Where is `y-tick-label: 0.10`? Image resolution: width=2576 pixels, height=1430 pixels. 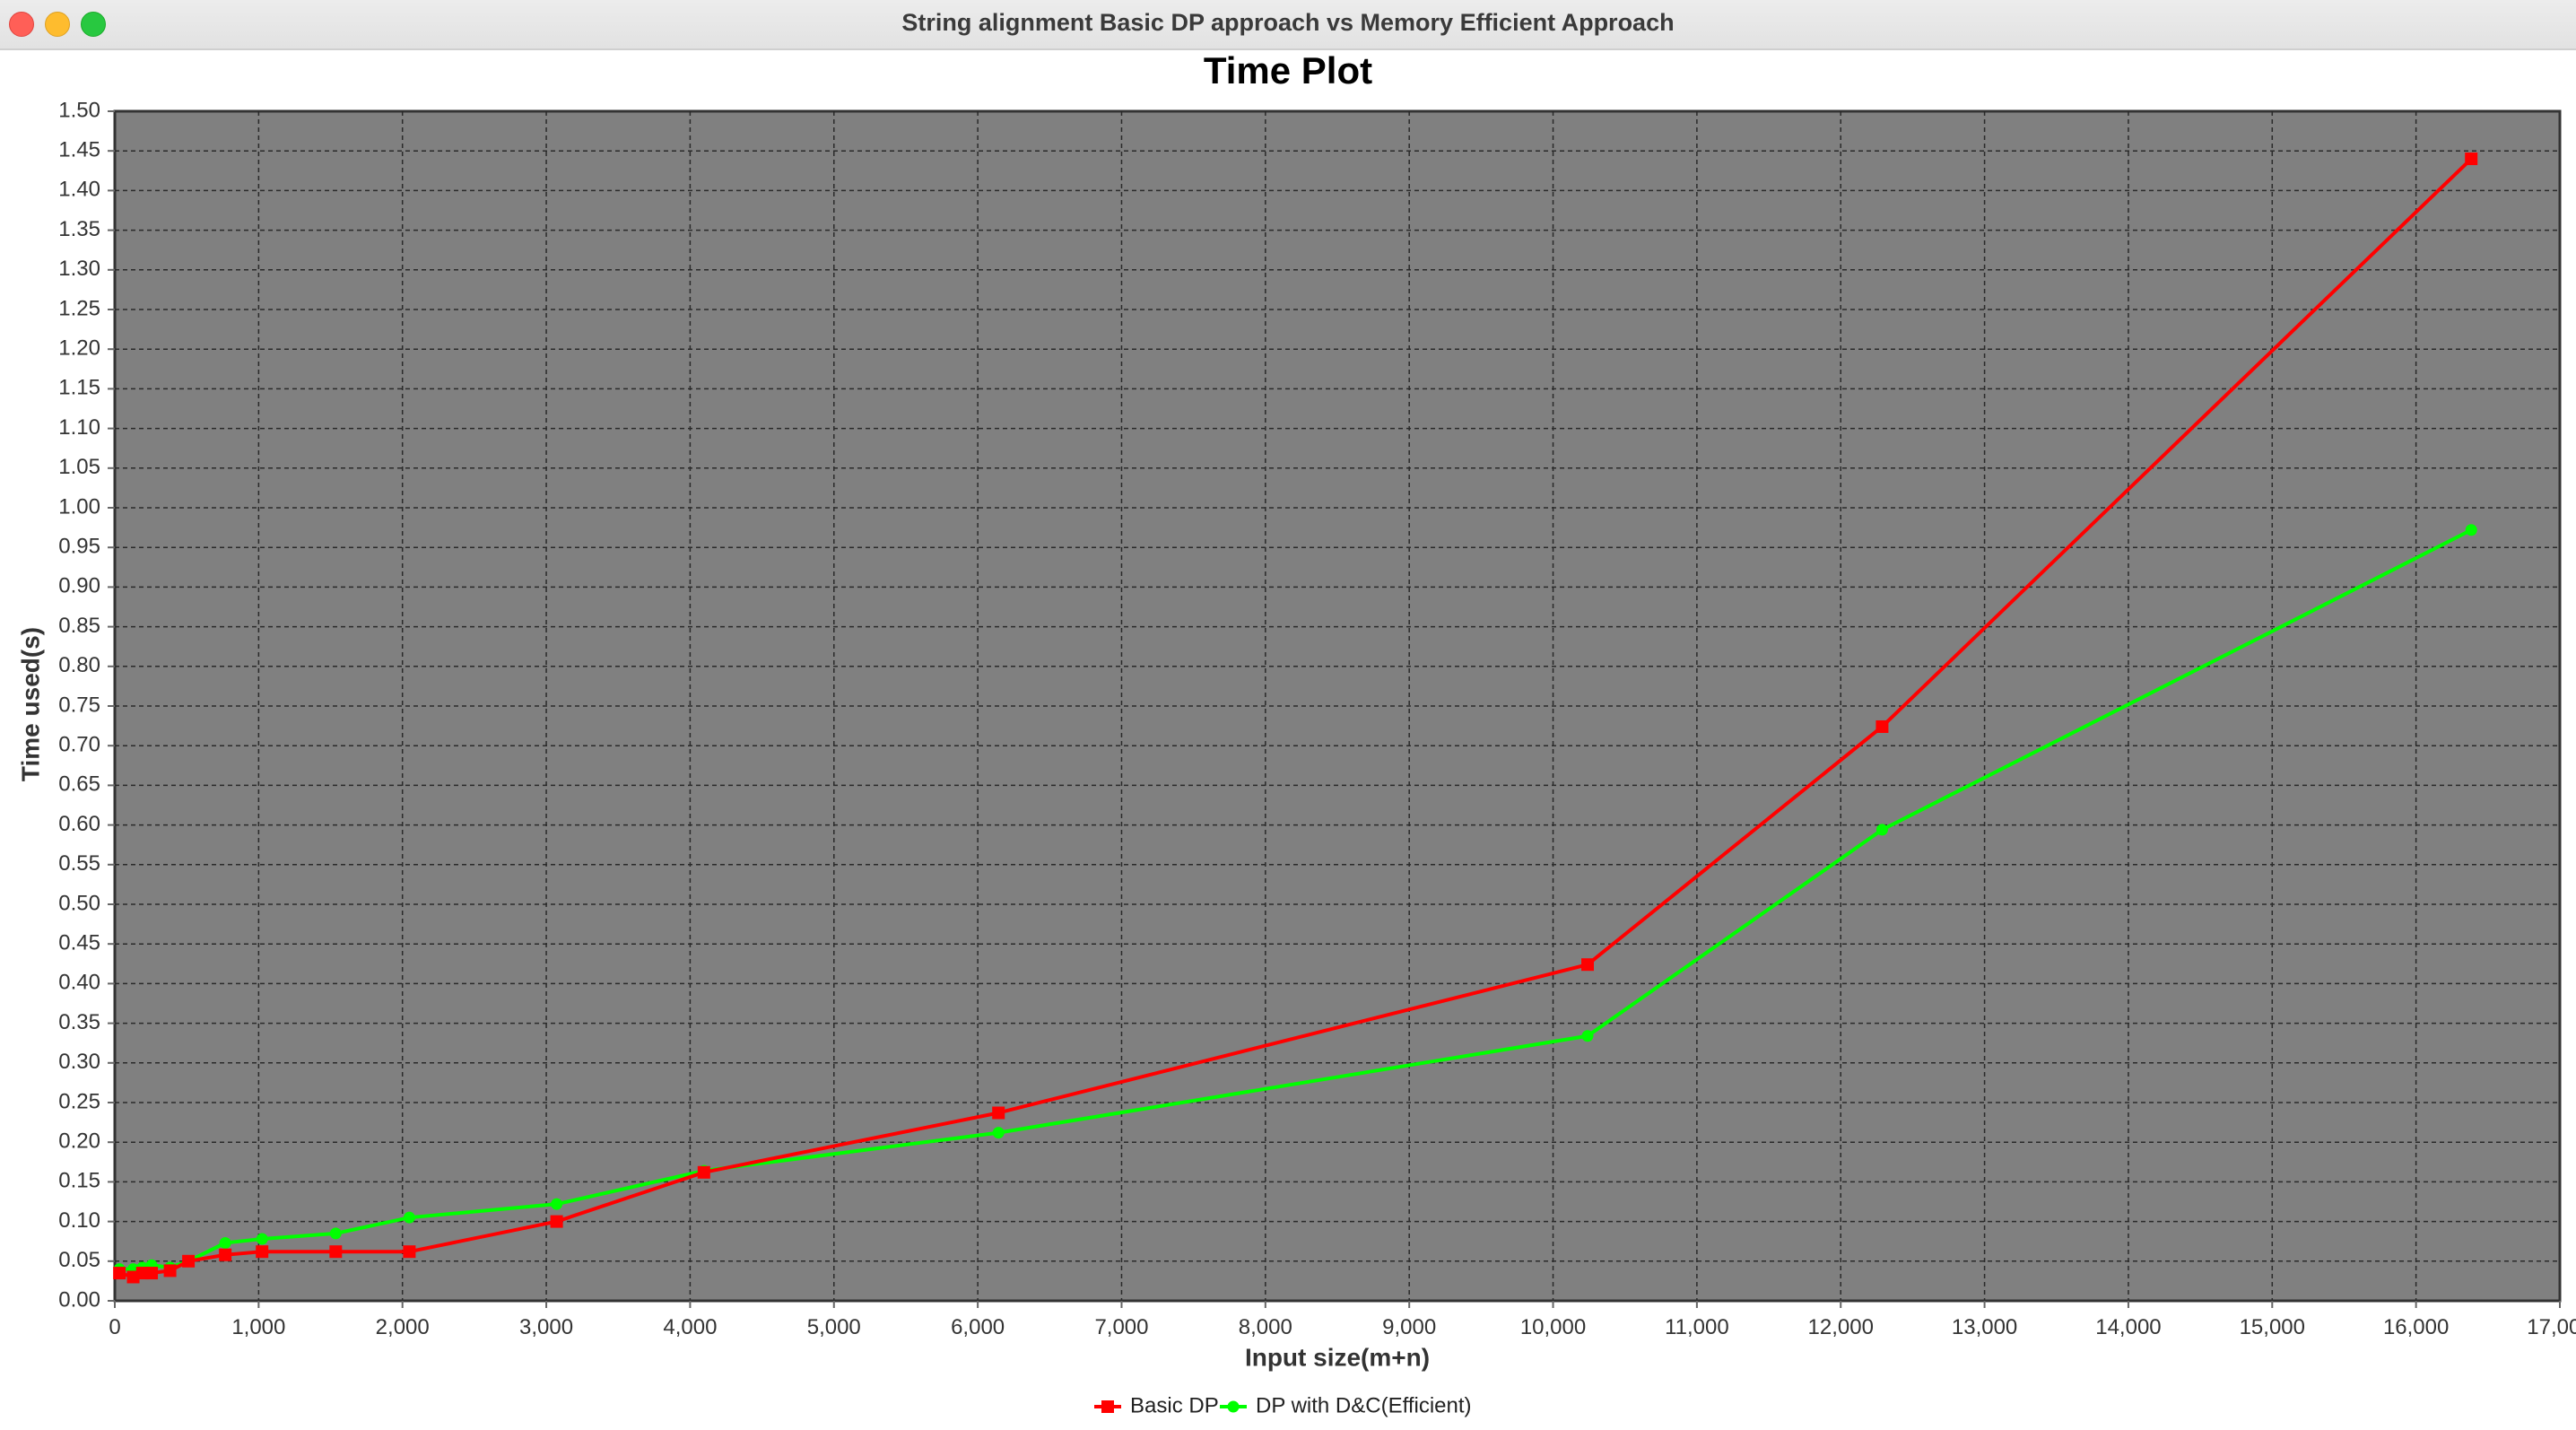 y-tick-label: 0.10 is located at coordinates (79, 1220).